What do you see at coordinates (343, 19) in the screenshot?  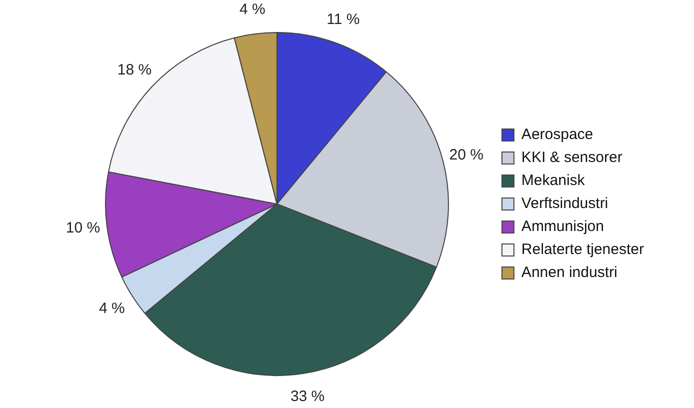 I see `data-label: 11 %` at bounding box center [343, 19].